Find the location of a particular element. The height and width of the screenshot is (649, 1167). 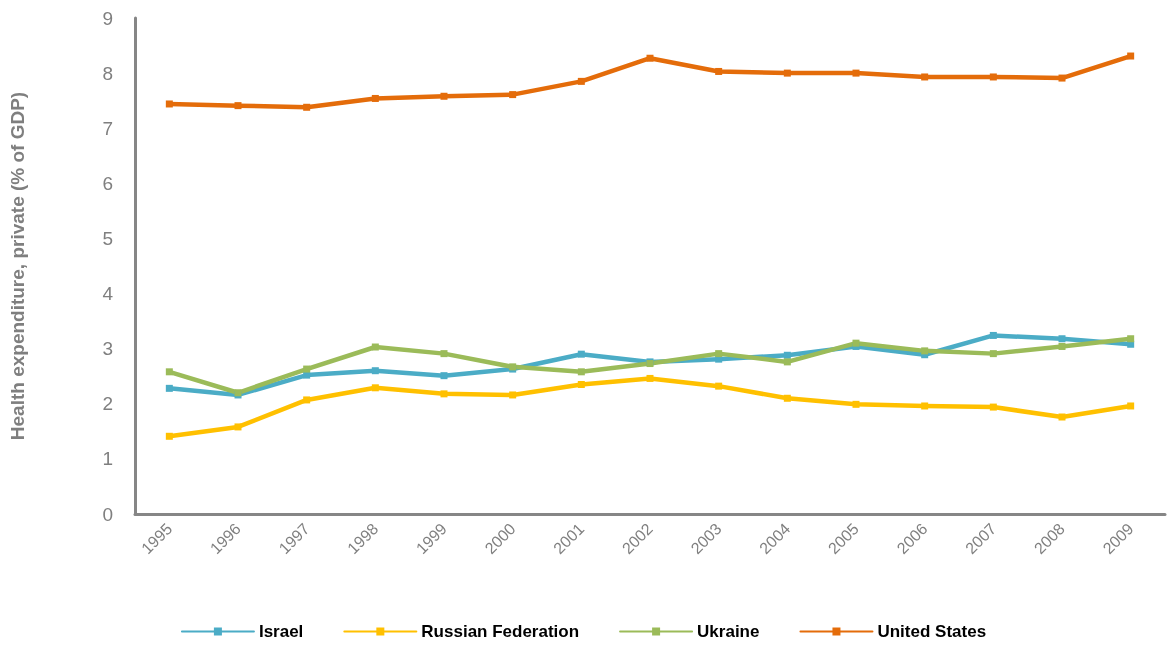

legend-label: Israel is located at coordinates (281, 631).